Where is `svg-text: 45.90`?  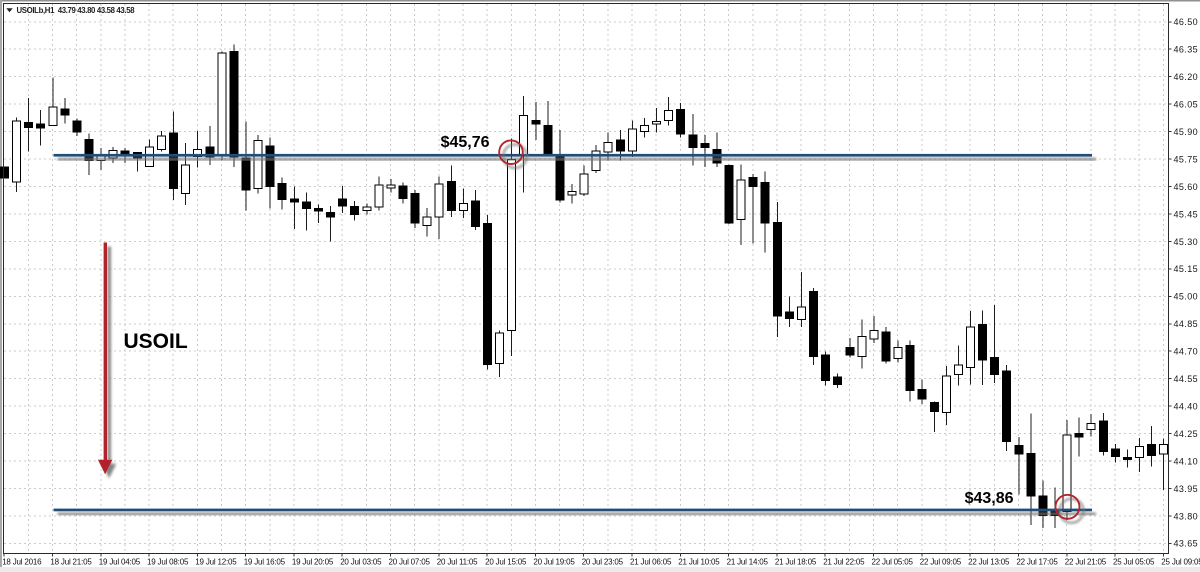 svg-text: 45.90 is located at coordinates (1186, 132).